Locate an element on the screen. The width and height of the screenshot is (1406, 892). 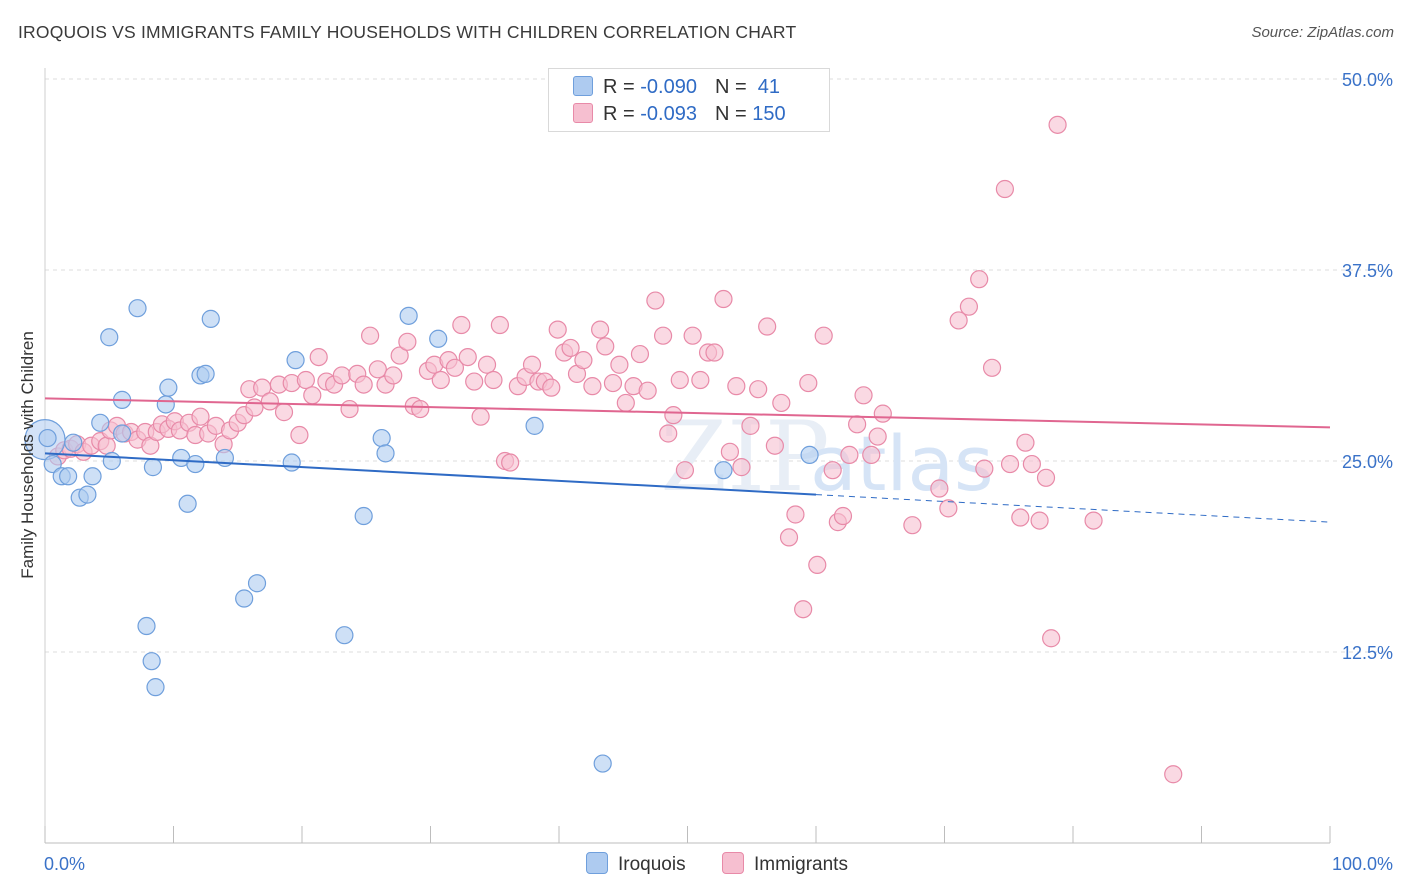
source-label: Source: ZipAtlas.com is located at coordinates (1322, 32).